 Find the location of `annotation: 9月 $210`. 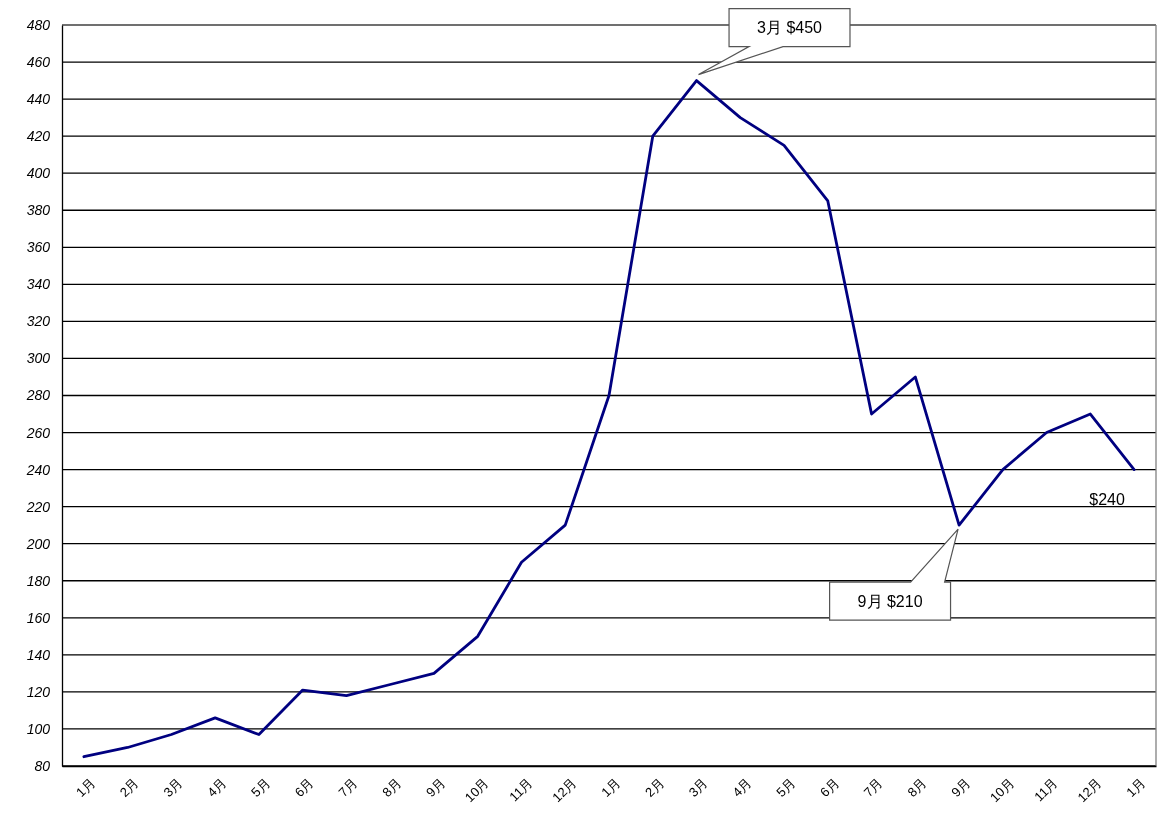

annotation: 9月 $210 is located at coordinates (890, 601).